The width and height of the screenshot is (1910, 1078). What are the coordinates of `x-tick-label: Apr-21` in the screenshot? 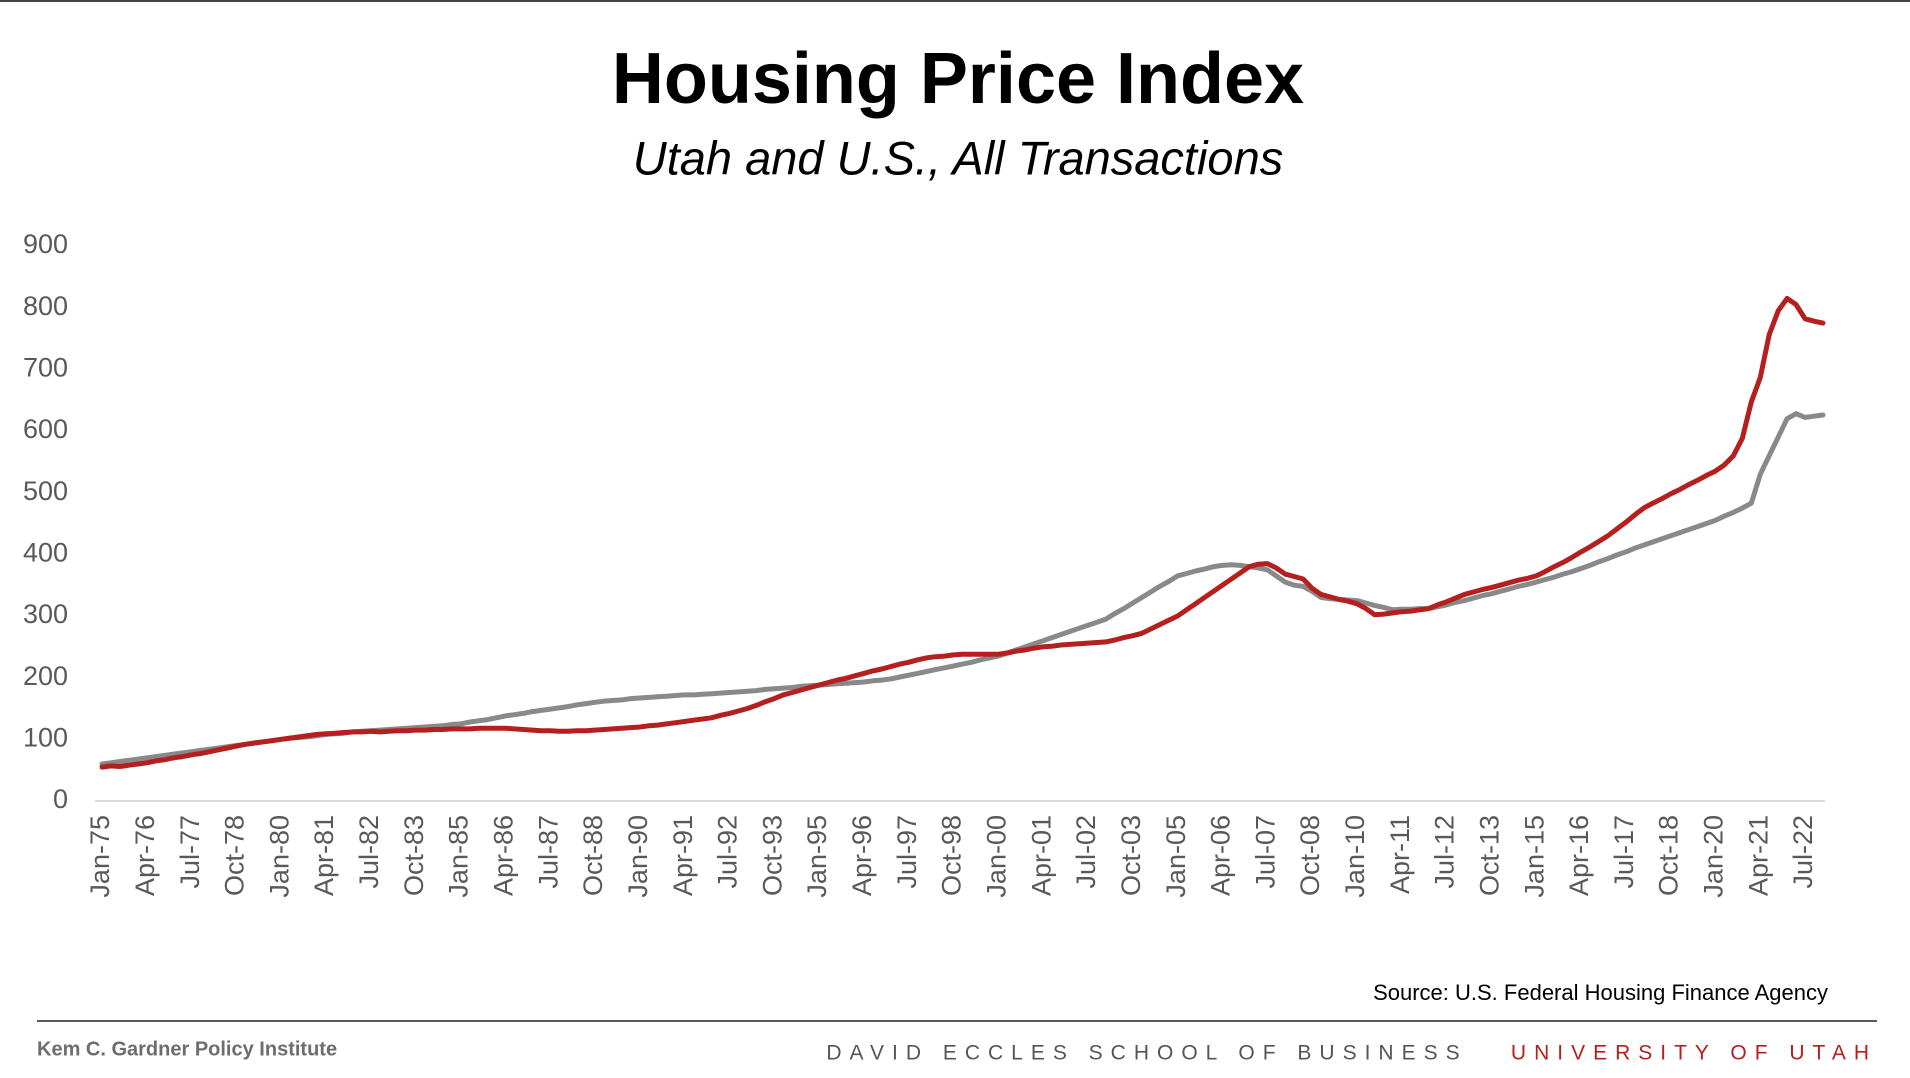 It's located at (1758, 855).